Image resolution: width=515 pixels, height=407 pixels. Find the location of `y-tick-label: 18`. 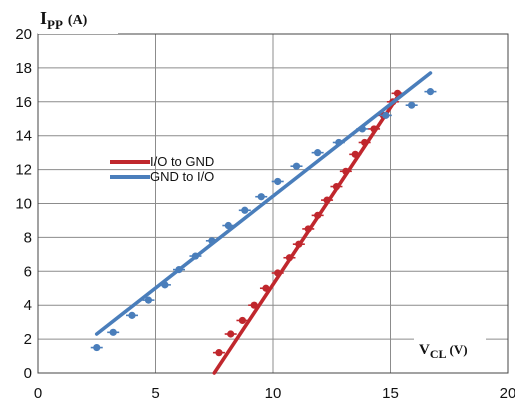

y-tick-label: 18 is located at coordinates (23, 68).